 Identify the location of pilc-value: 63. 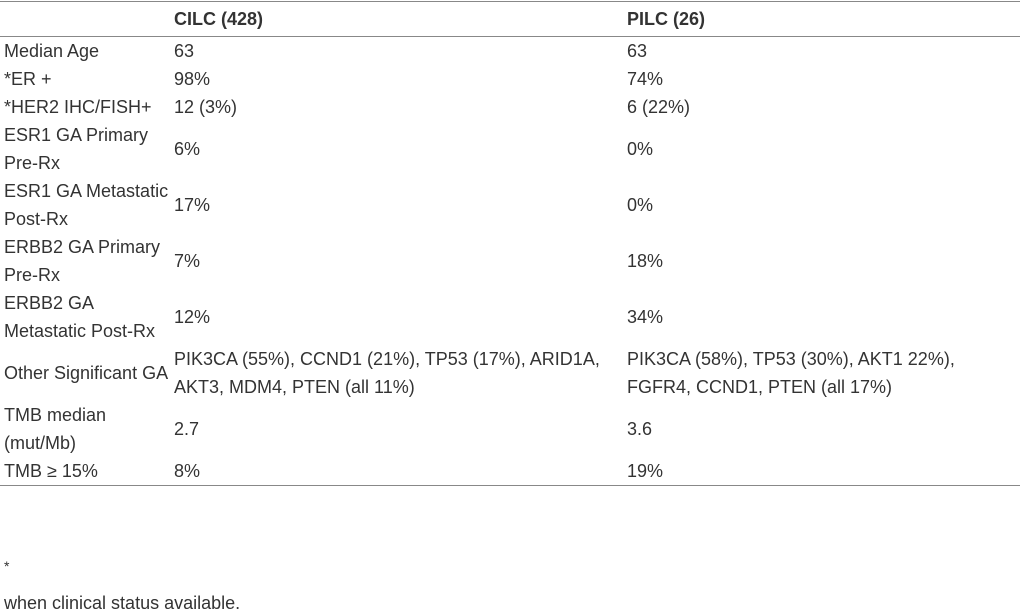
(637, 51).